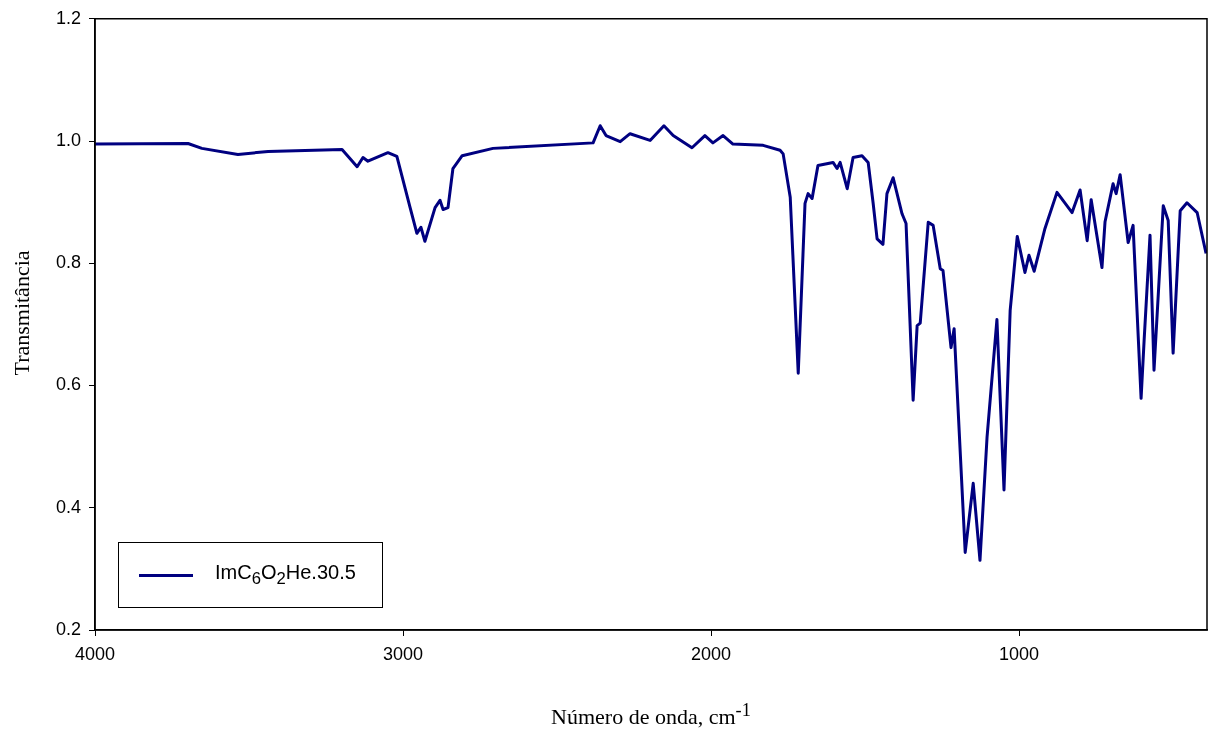  I want to click on y-tick-label: 0.8, so click(68, 262).